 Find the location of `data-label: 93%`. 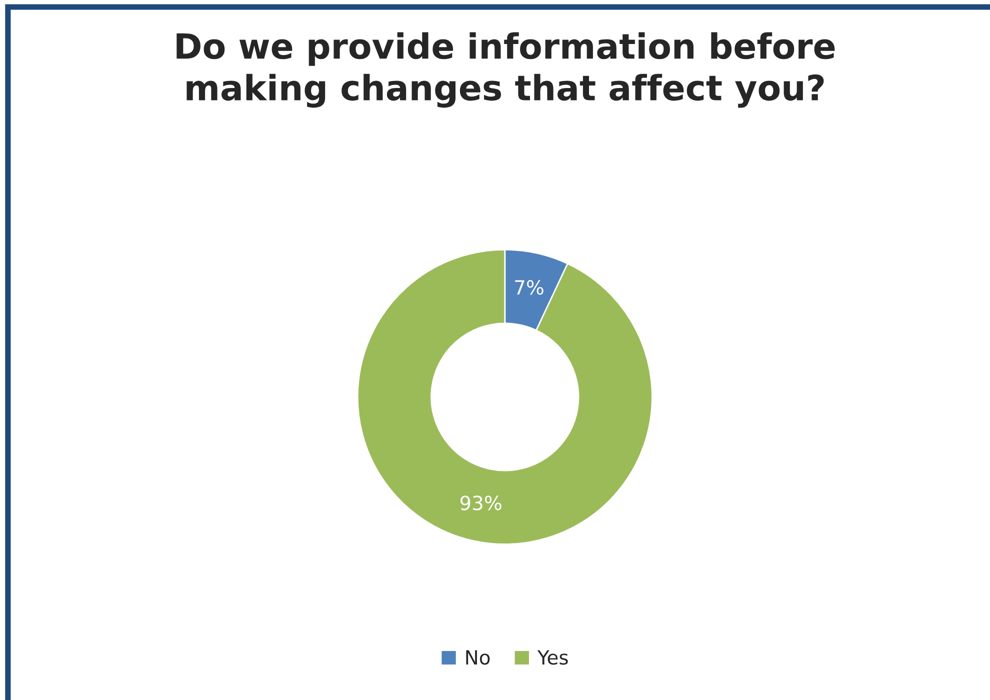

data-label: 93% is located at coordinates (481, 503).